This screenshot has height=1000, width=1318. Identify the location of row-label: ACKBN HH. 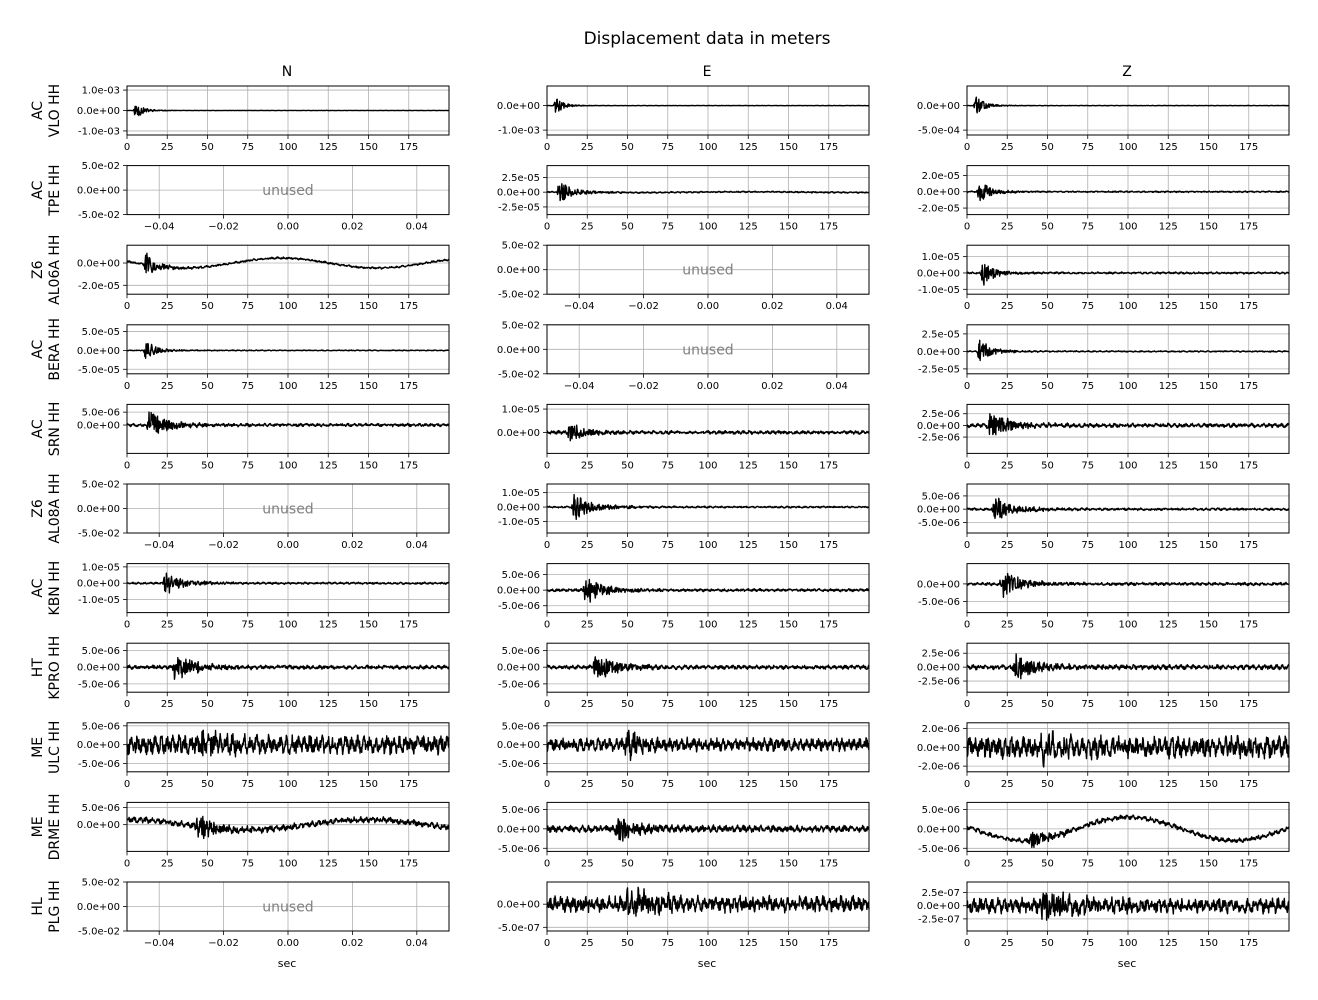
(46, 588).